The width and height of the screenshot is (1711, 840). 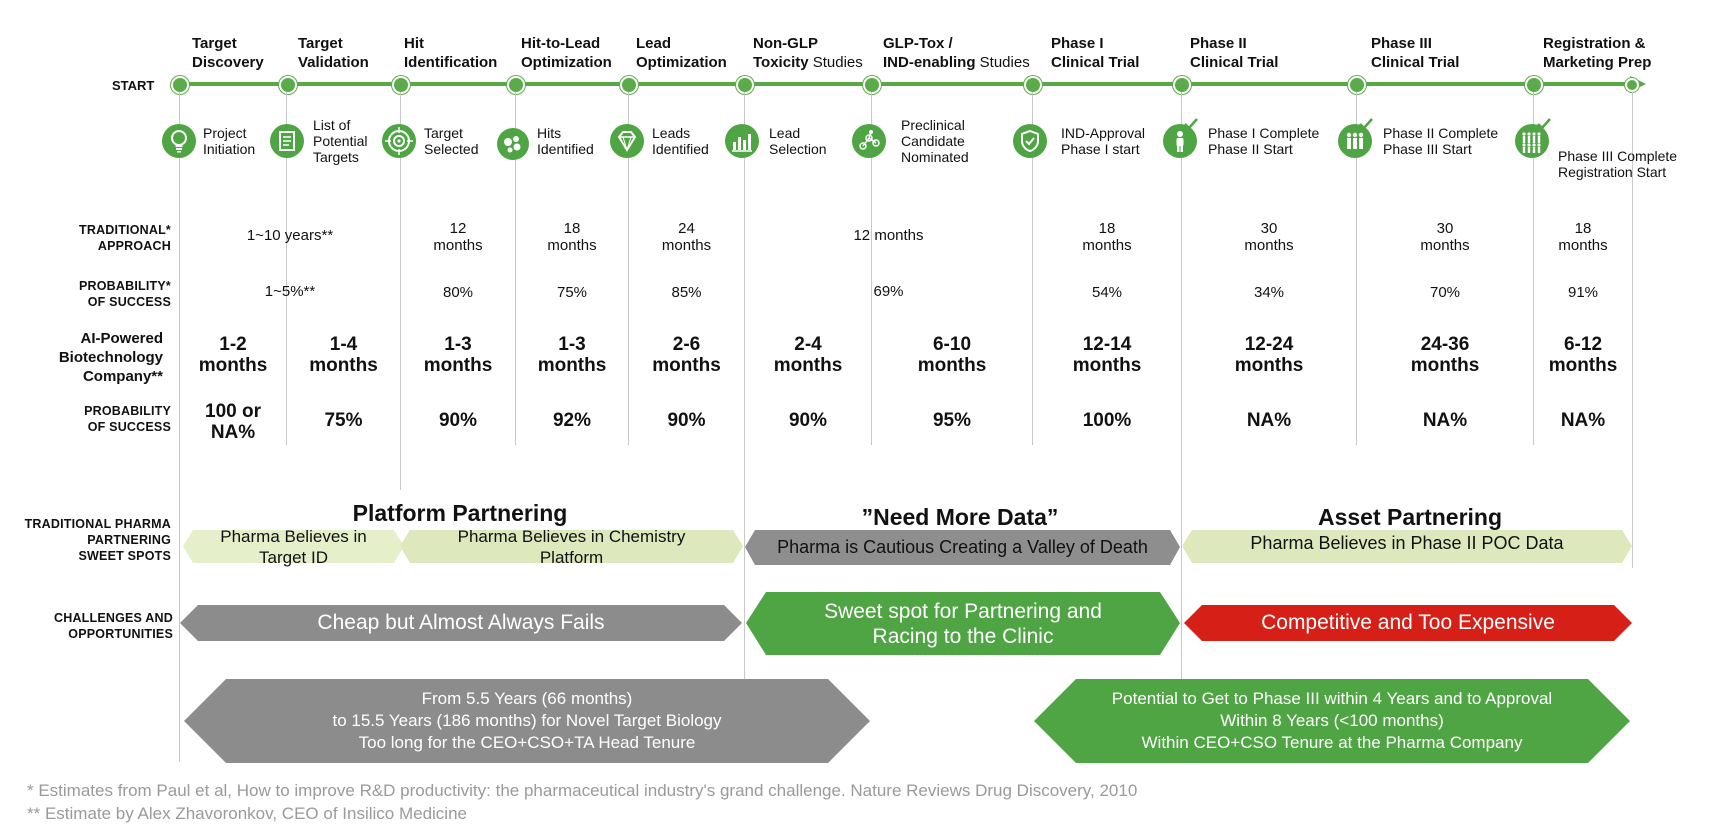 What do you see at coordinates (1095, 53) in the screenshot?
I see `stage-label: Phase I Clinical Trial` at bounding box center [1095, 53].